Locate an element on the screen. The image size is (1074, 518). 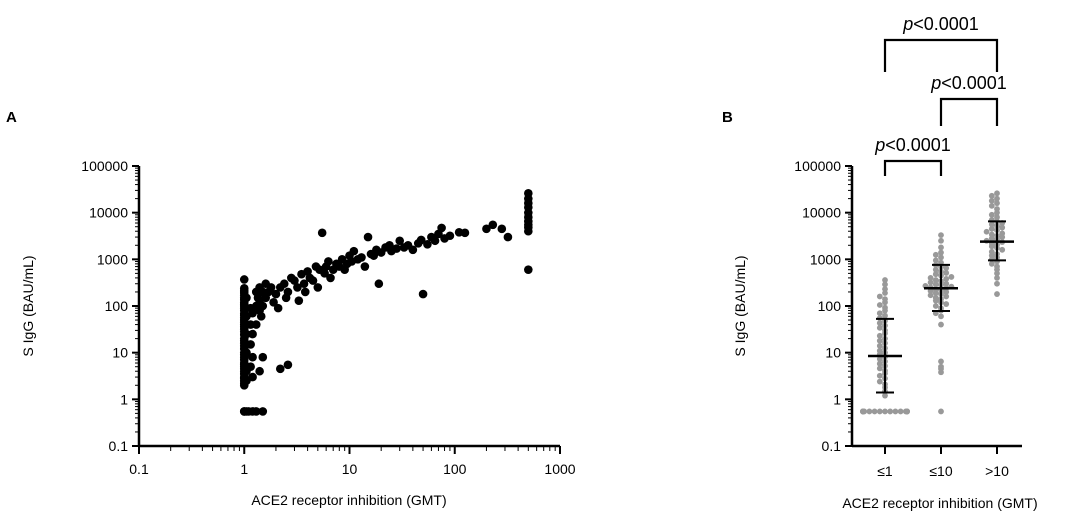
y-tick-label: 100000 is located at coordinates (104, 166).